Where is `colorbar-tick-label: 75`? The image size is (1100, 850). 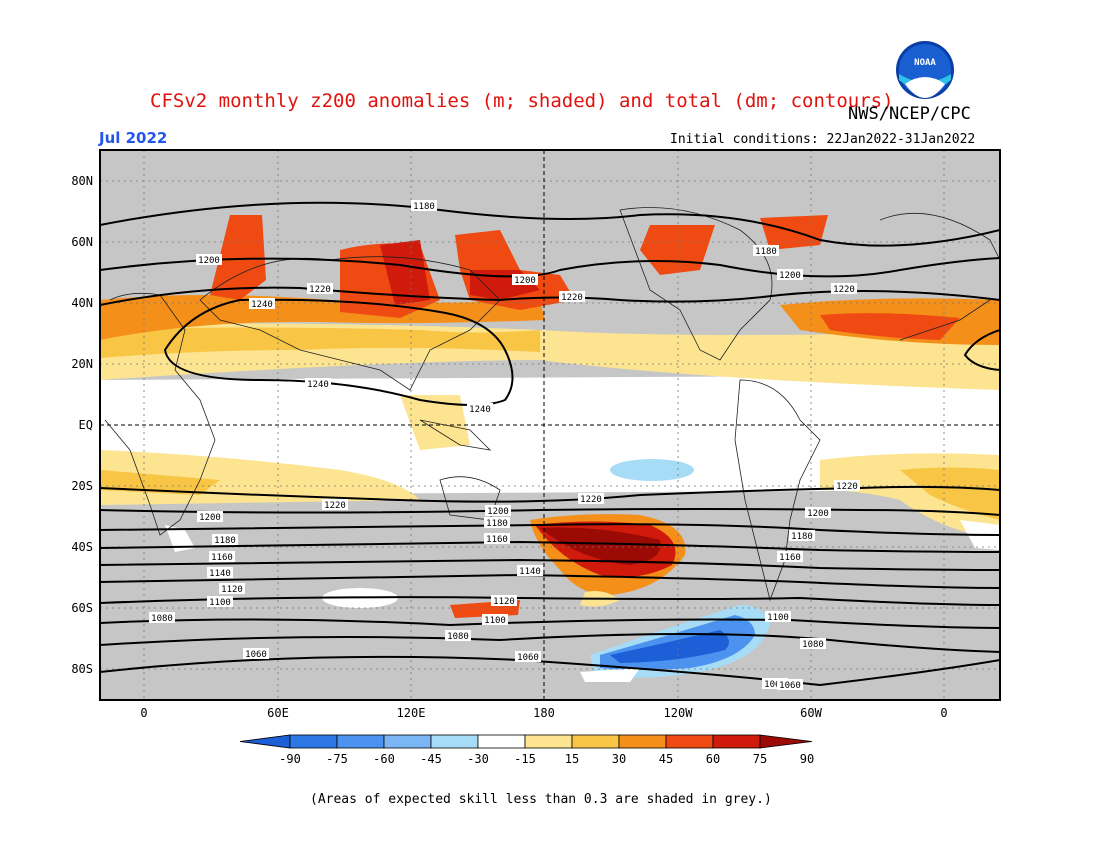
colorbar-tick-label: 75 is located at coordinates (760, 759).